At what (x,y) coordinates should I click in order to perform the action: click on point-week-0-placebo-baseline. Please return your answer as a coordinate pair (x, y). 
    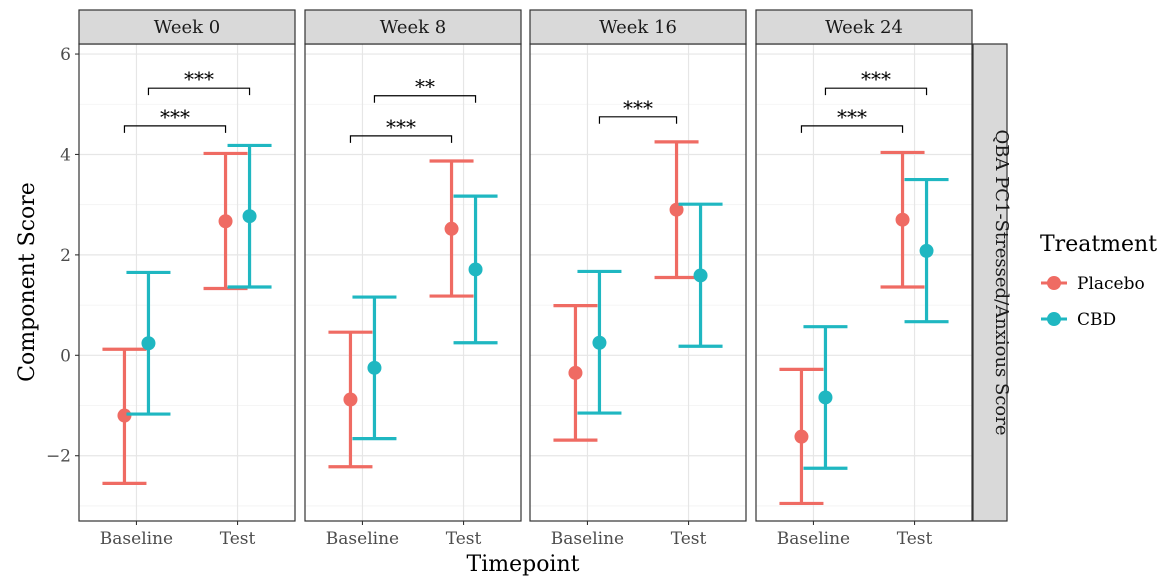
    Looking at the image, I should click on (124, 415).